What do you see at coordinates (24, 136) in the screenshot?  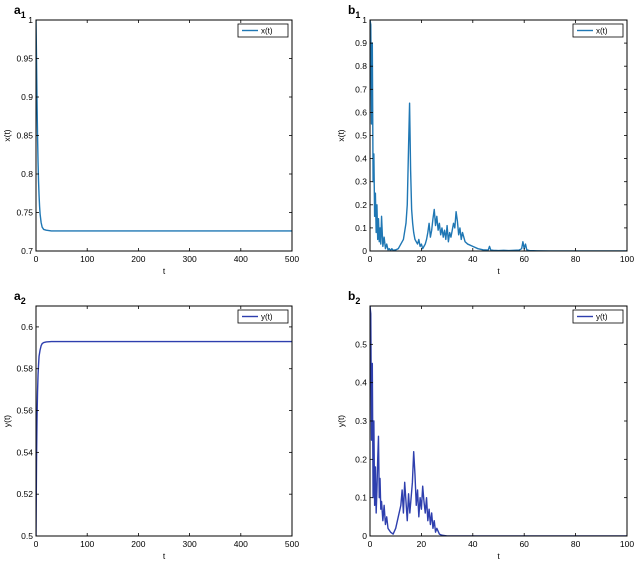 I see `y-tick-label: 0.85` at bounding box center [24, 136].